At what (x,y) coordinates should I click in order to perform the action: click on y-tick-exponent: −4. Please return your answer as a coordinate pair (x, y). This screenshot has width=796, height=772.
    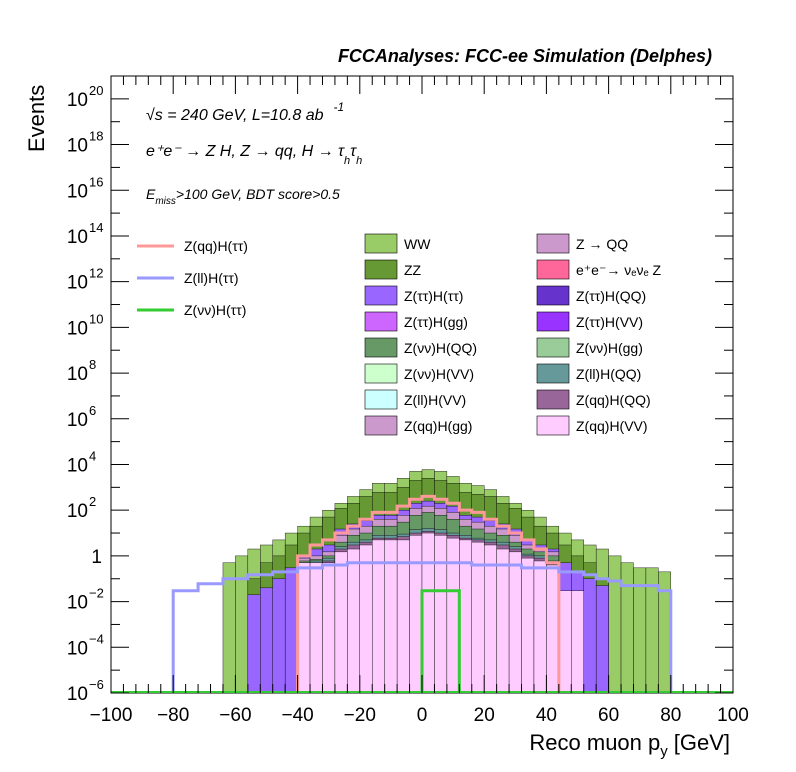
    Looking at the image, I should click on (96, 638).